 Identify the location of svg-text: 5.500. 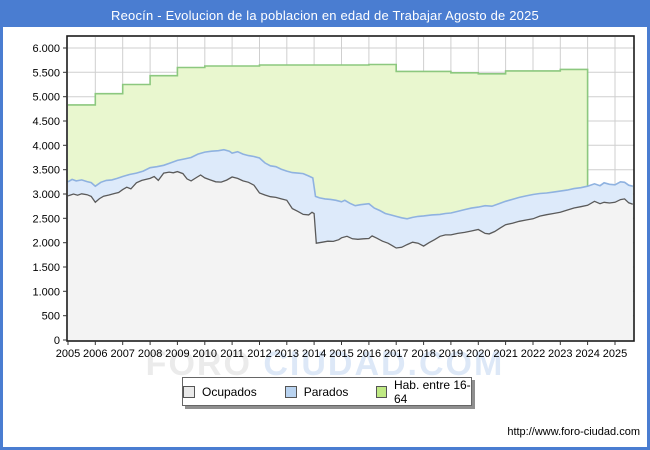
(46, 73).